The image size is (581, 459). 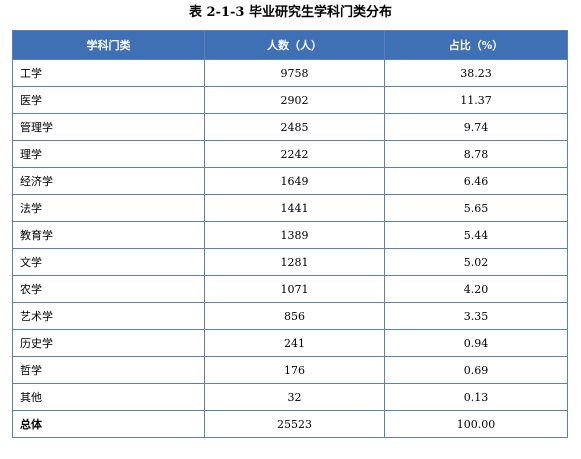 I want to click on table-row: 历史学 241 0.94, so click(x=290, y=343).